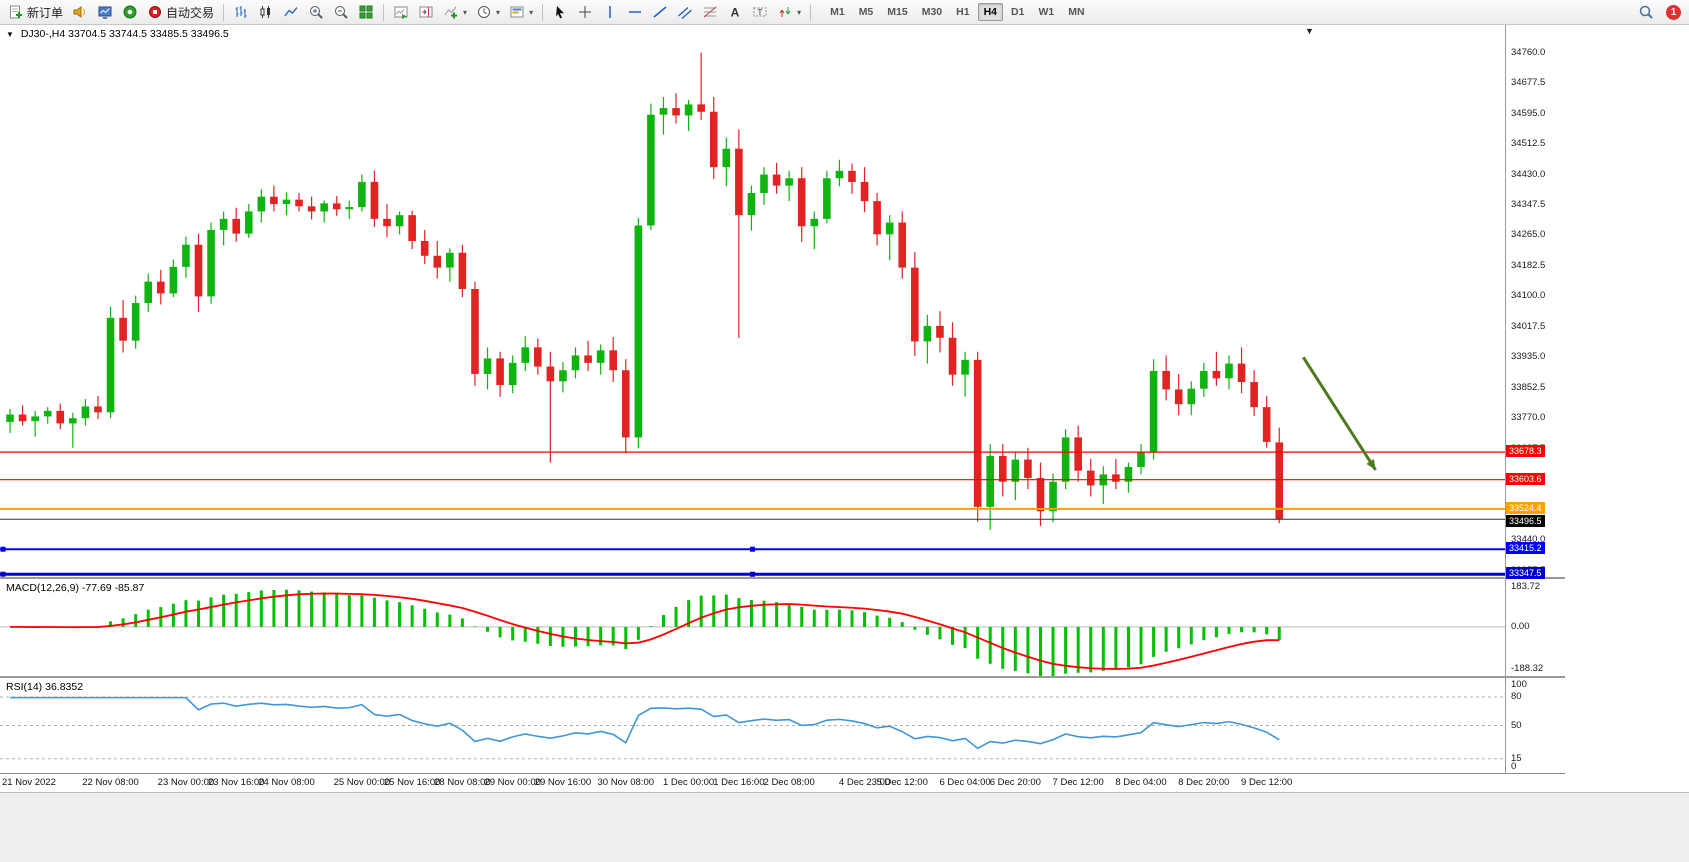 The width and height of the screenshot is (1689, 862). Describe the element at coordinates (16, 12) in the screenshot. I see `new-order-icon` at that location.